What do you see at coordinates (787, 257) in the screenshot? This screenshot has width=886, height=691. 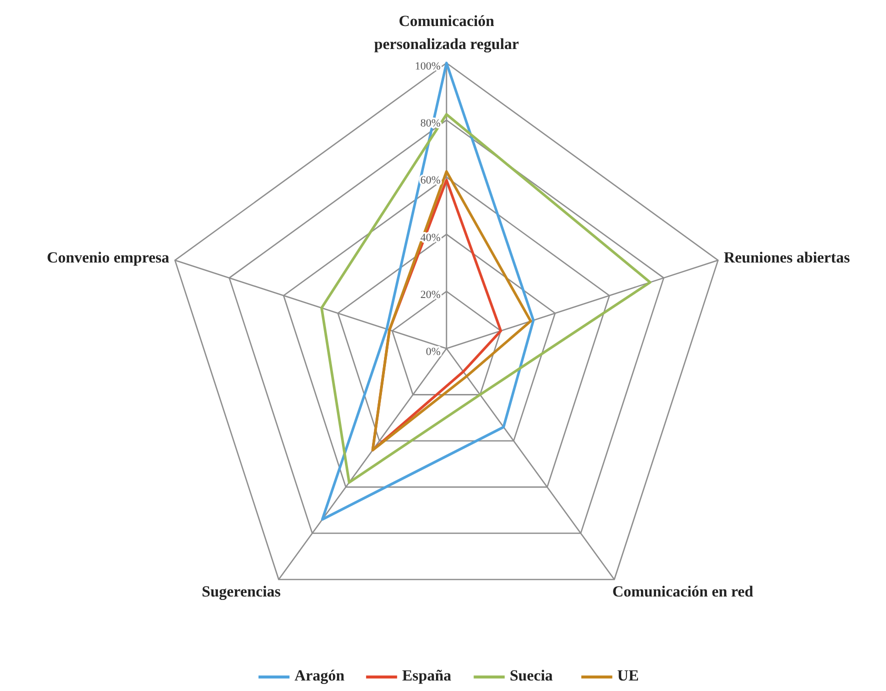 I see `spoke-label: Reuniones abiertas` at bounding box center [787, 257].